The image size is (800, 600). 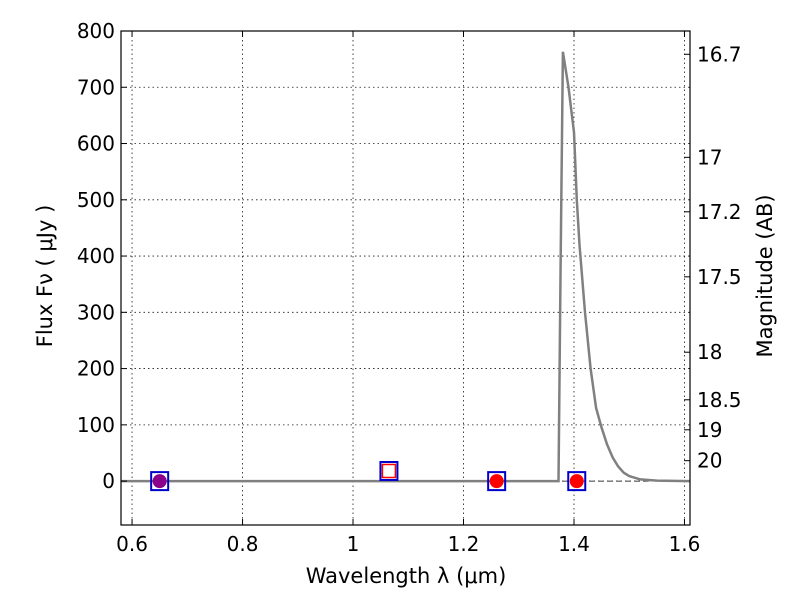 I want to click on y-tick-label: 300, so click(x=96, y=312).